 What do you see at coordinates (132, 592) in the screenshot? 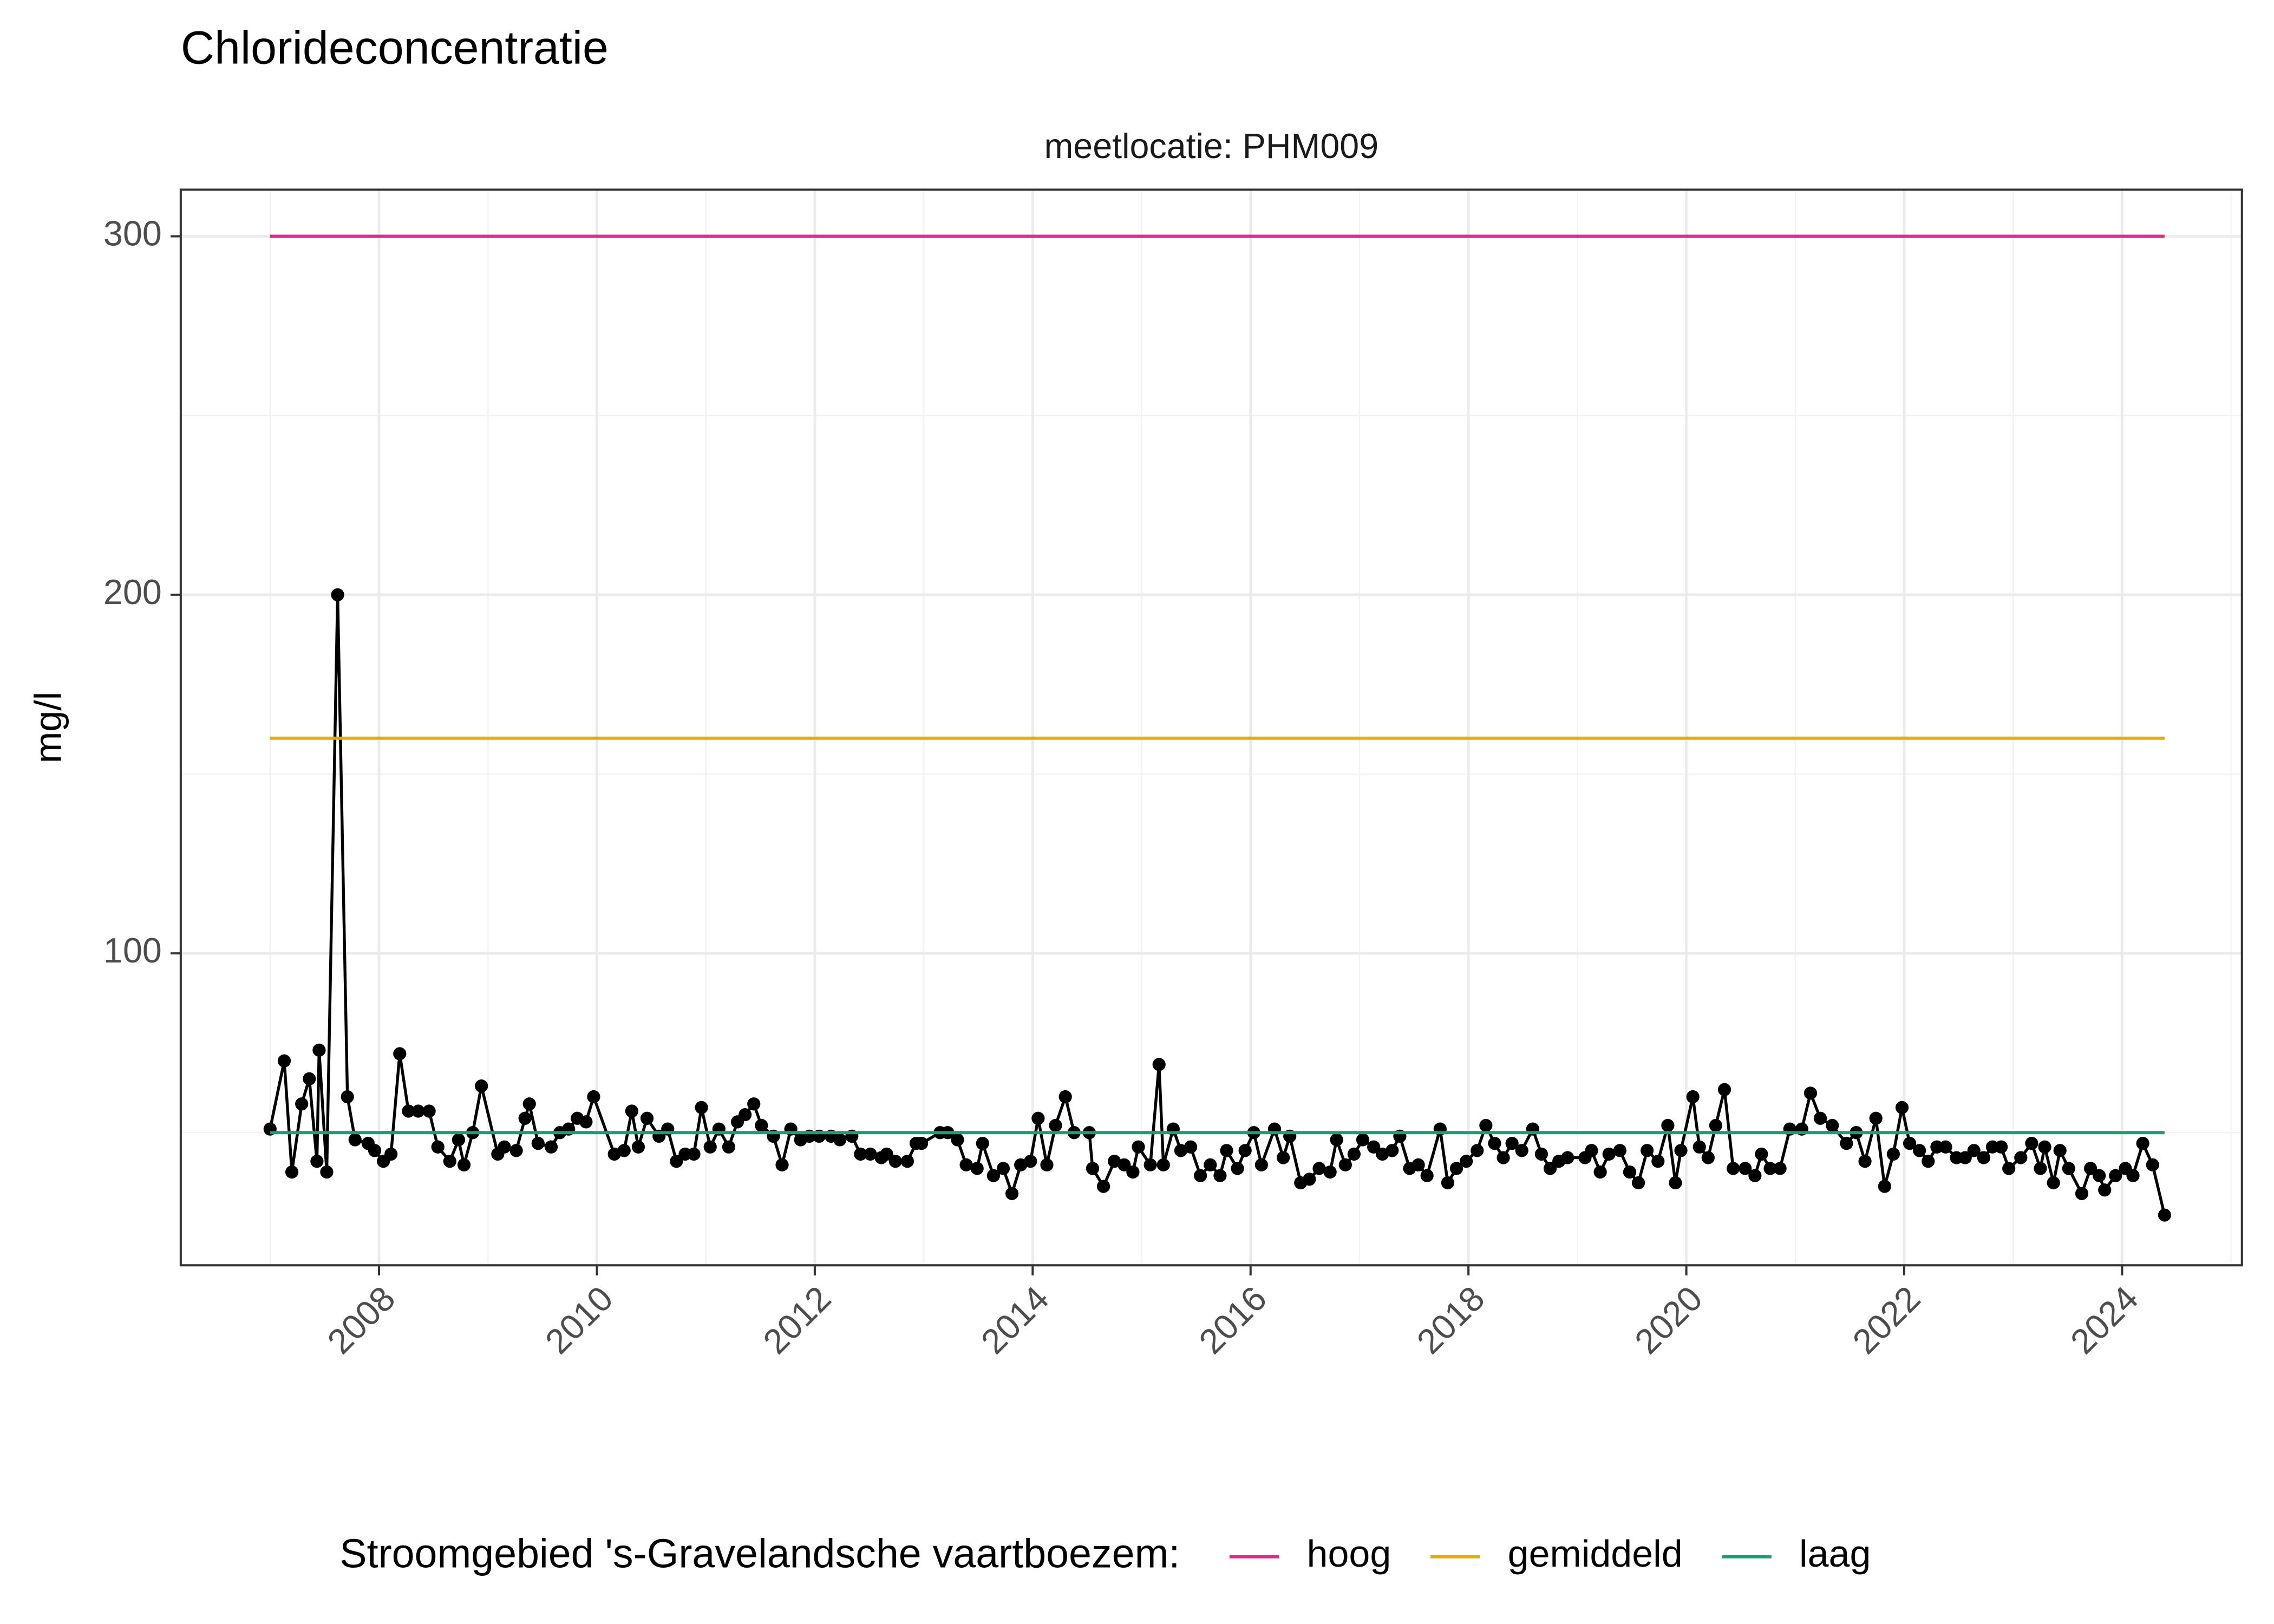
I see `y-tick-label: 200` at bounding box center [132, 592].